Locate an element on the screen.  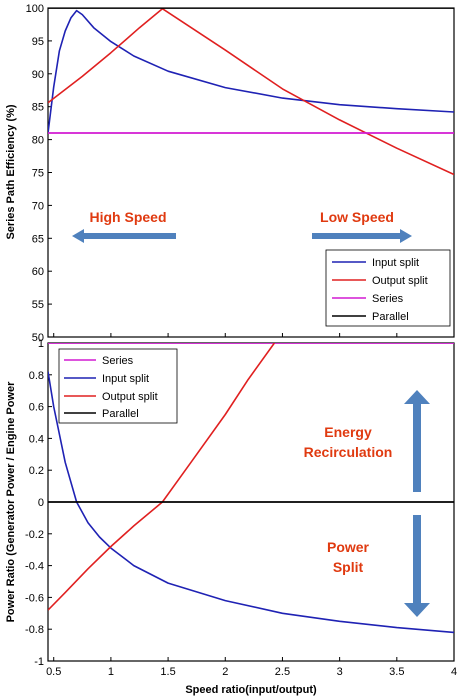
power-split-label-line1: Power is located at coordinates (348, 547).